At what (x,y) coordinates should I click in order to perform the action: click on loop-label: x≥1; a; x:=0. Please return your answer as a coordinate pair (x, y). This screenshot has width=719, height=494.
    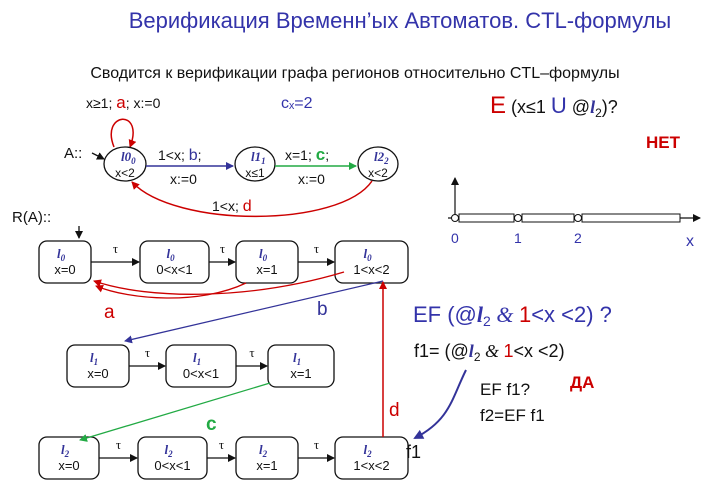
    Looking at the image, I should click on (123, 102).